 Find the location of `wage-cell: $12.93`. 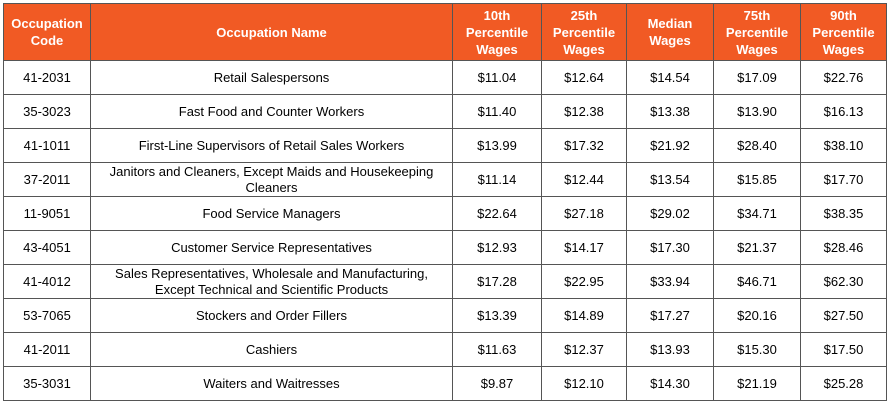

wage-cell: $12.93 is located at coordinates (497, 247).